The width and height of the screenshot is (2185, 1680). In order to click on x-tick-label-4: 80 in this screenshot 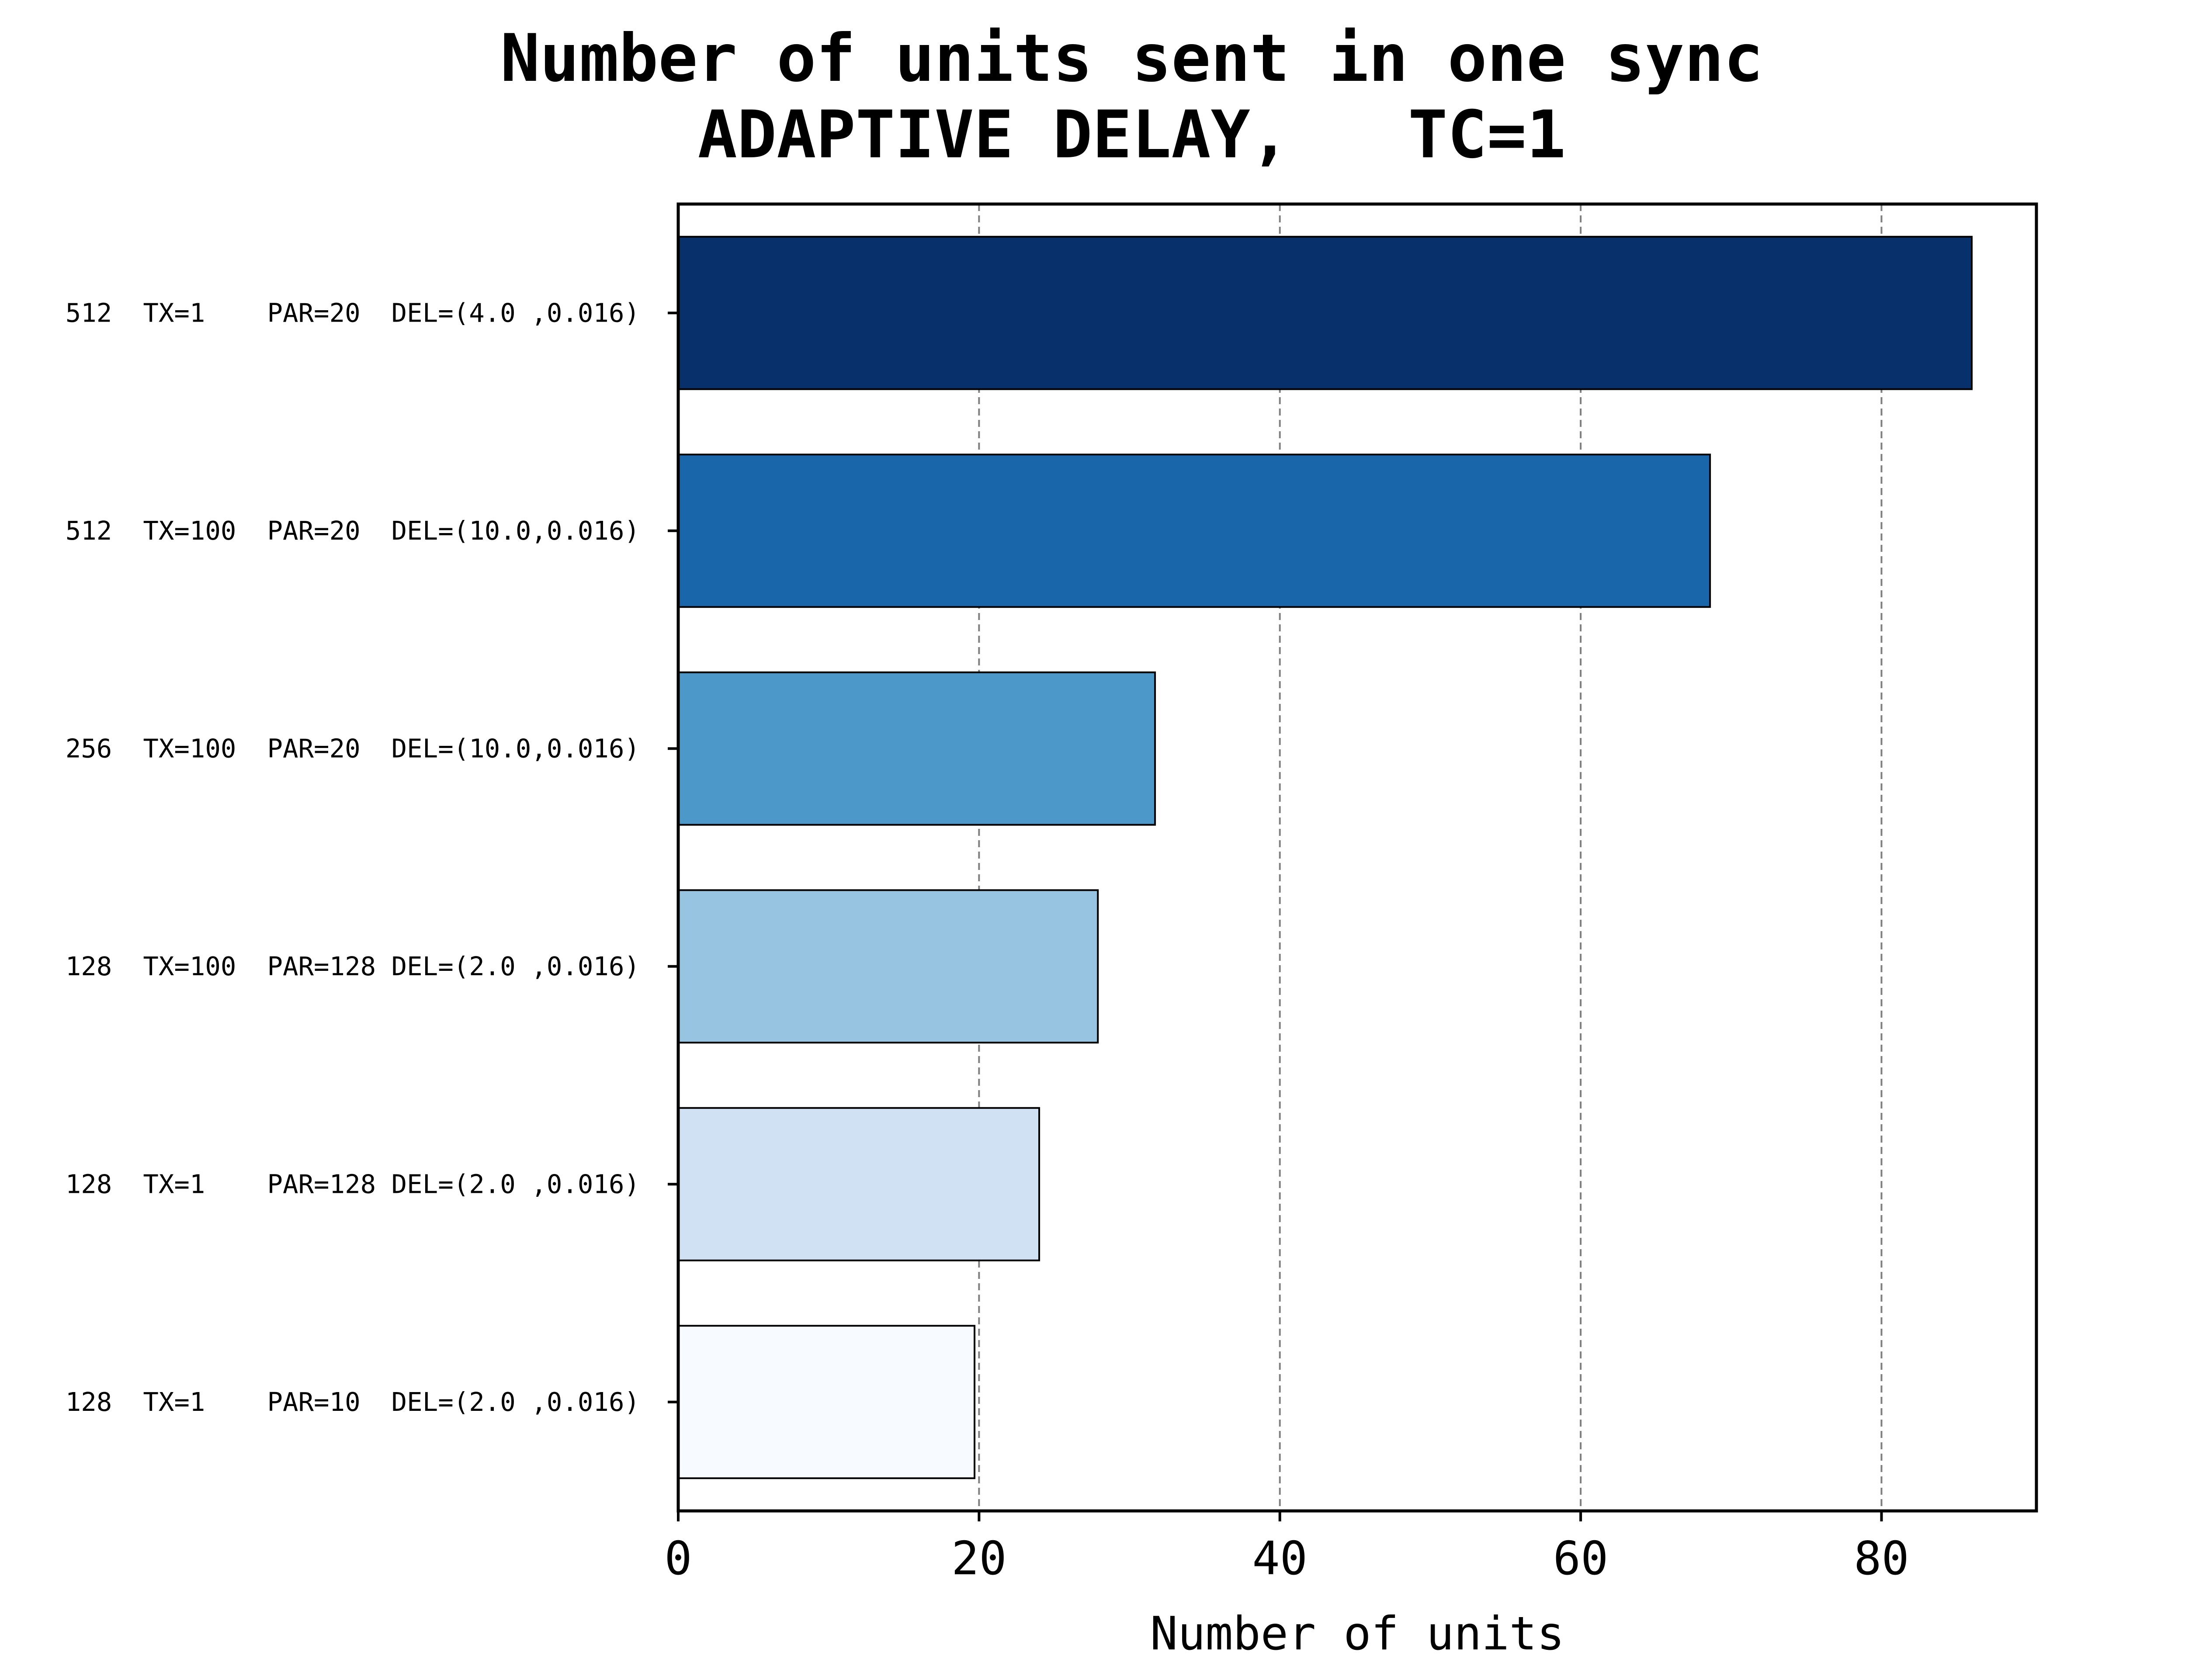, I will do `click(1882, 1559)`.